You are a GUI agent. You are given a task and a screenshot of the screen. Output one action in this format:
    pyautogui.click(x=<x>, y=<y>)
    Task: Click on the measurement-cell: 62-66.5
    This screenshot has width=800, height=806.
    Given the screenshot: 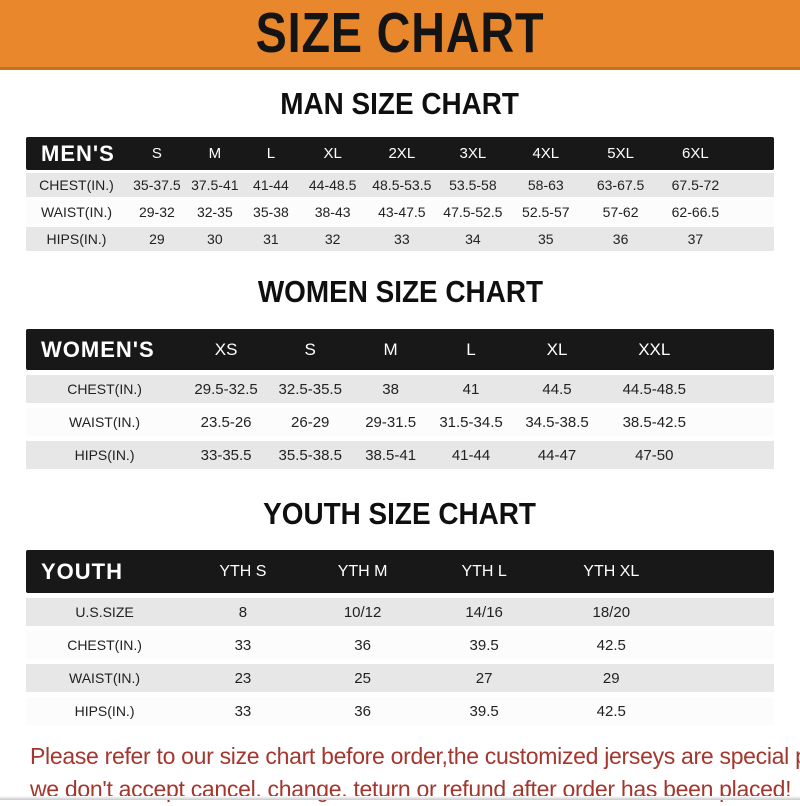 What is the action you would take?
    pyautogui.click(x=695, y=212)
    